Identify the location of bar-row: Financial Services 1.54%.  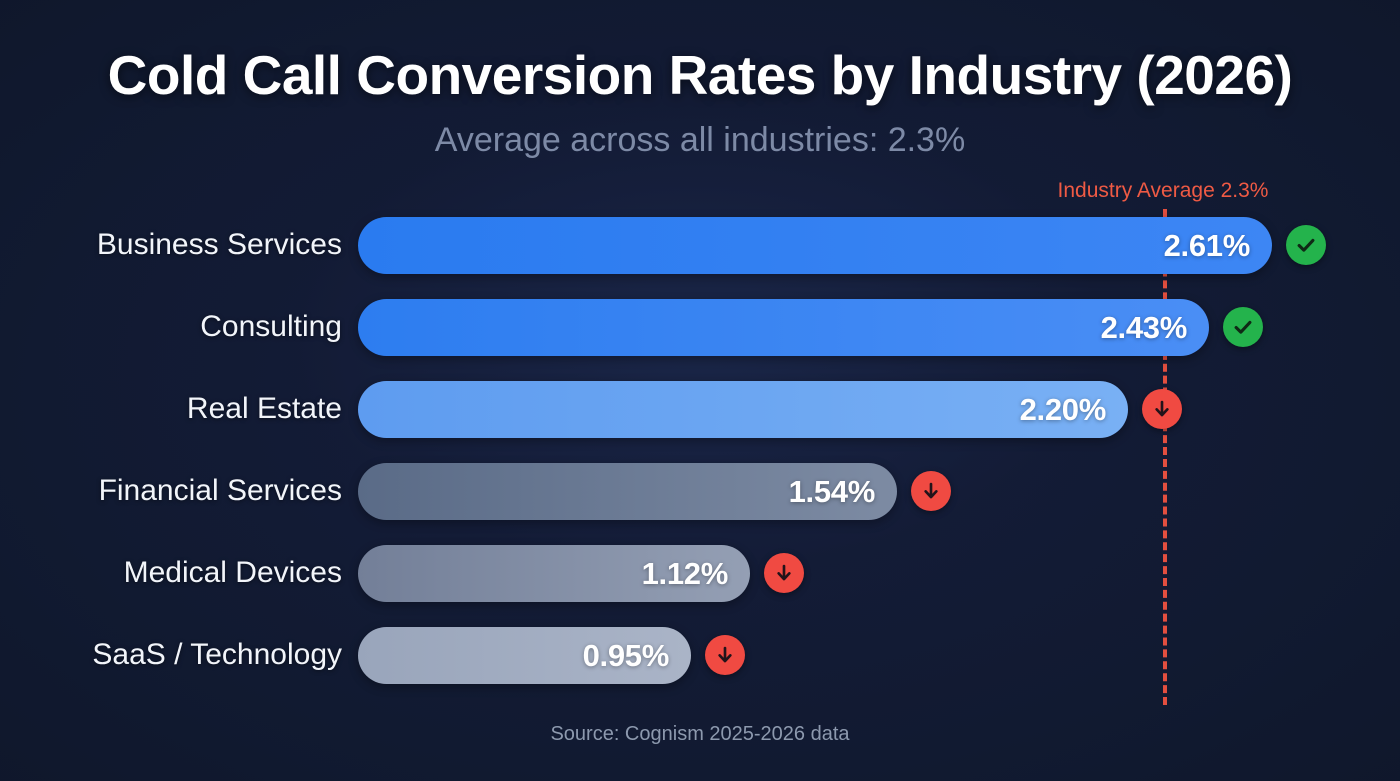
(700, 493).